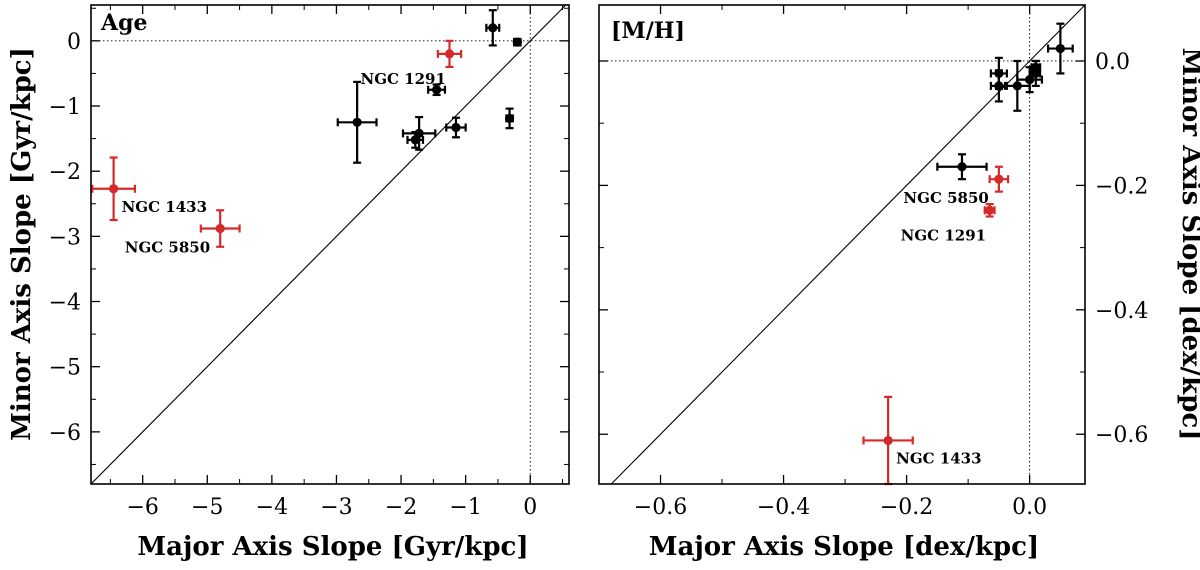 The height and width of the screenshot is (570, 1200). I want to click on age-x-tick-label: −3, so click(336, 507).